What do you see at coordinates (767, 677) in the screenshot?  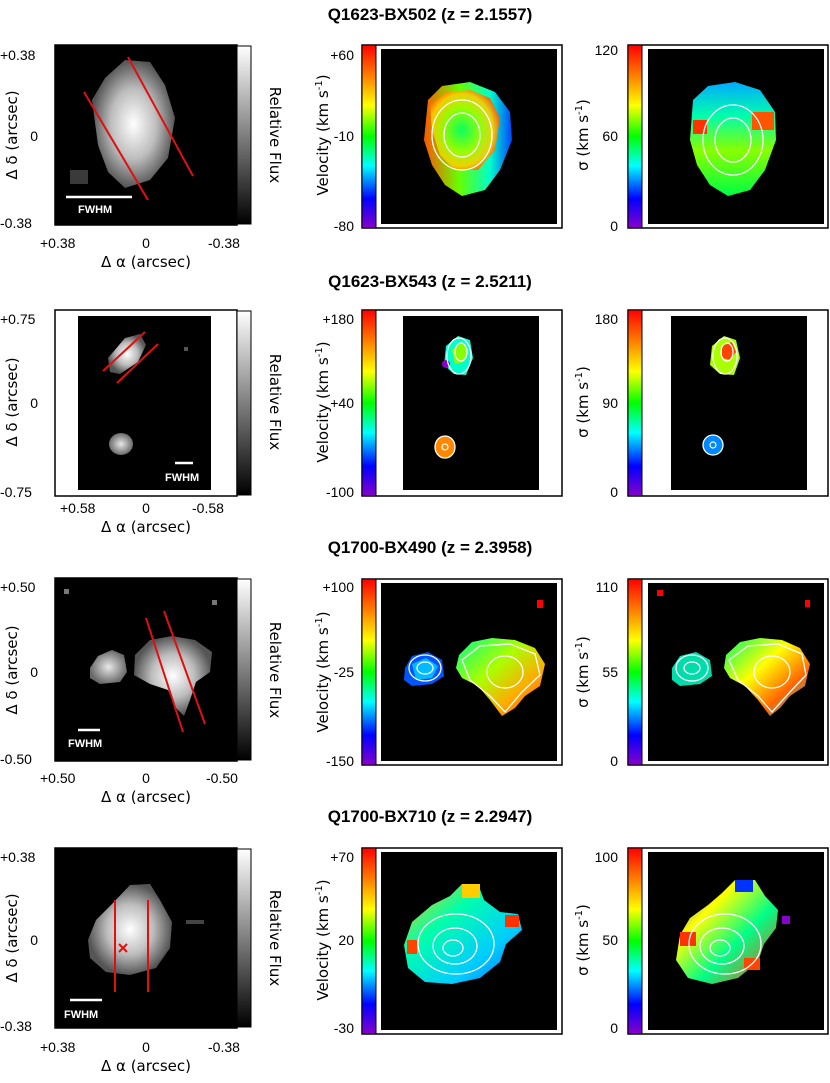 I see `dispersion-field` at bounding box center [767, 677].